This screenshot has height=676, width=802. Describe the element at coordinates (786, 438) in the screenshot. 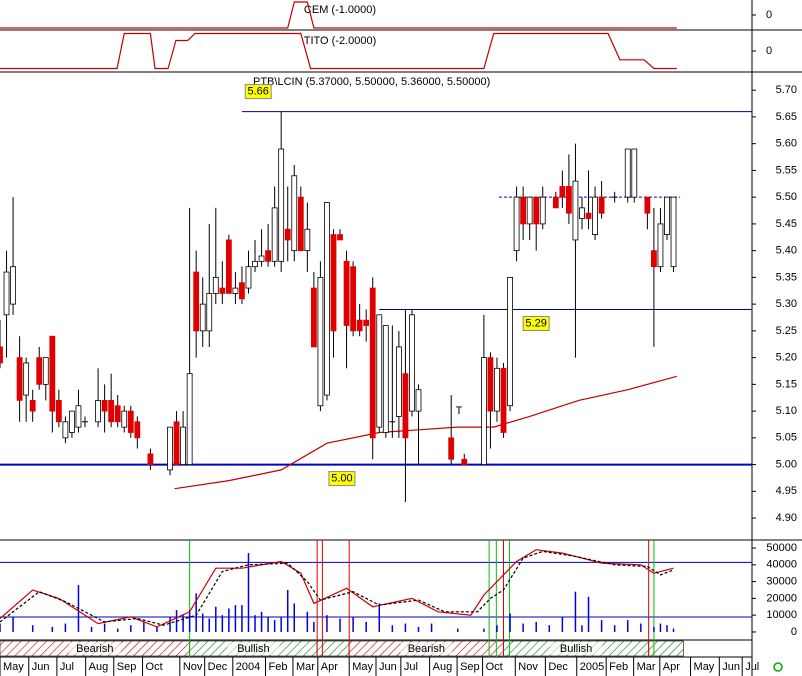

I see `y-tick-label: 5.05` at that location.